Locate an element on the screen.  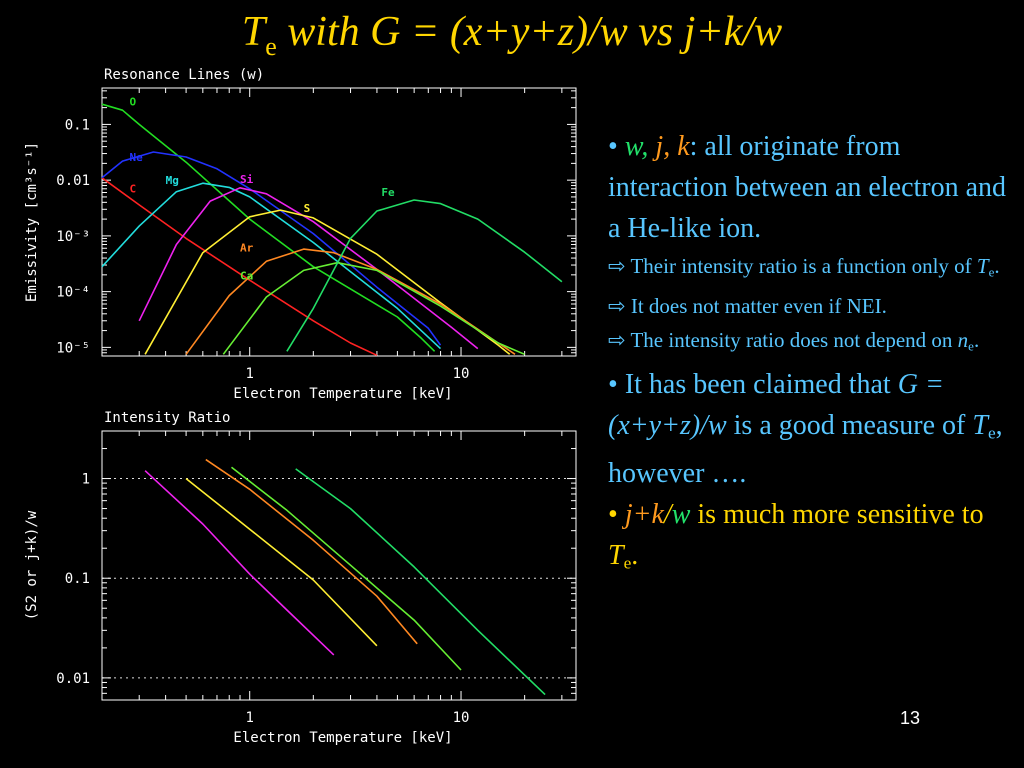
page-number: 13 is located at coordinates (910, 718).